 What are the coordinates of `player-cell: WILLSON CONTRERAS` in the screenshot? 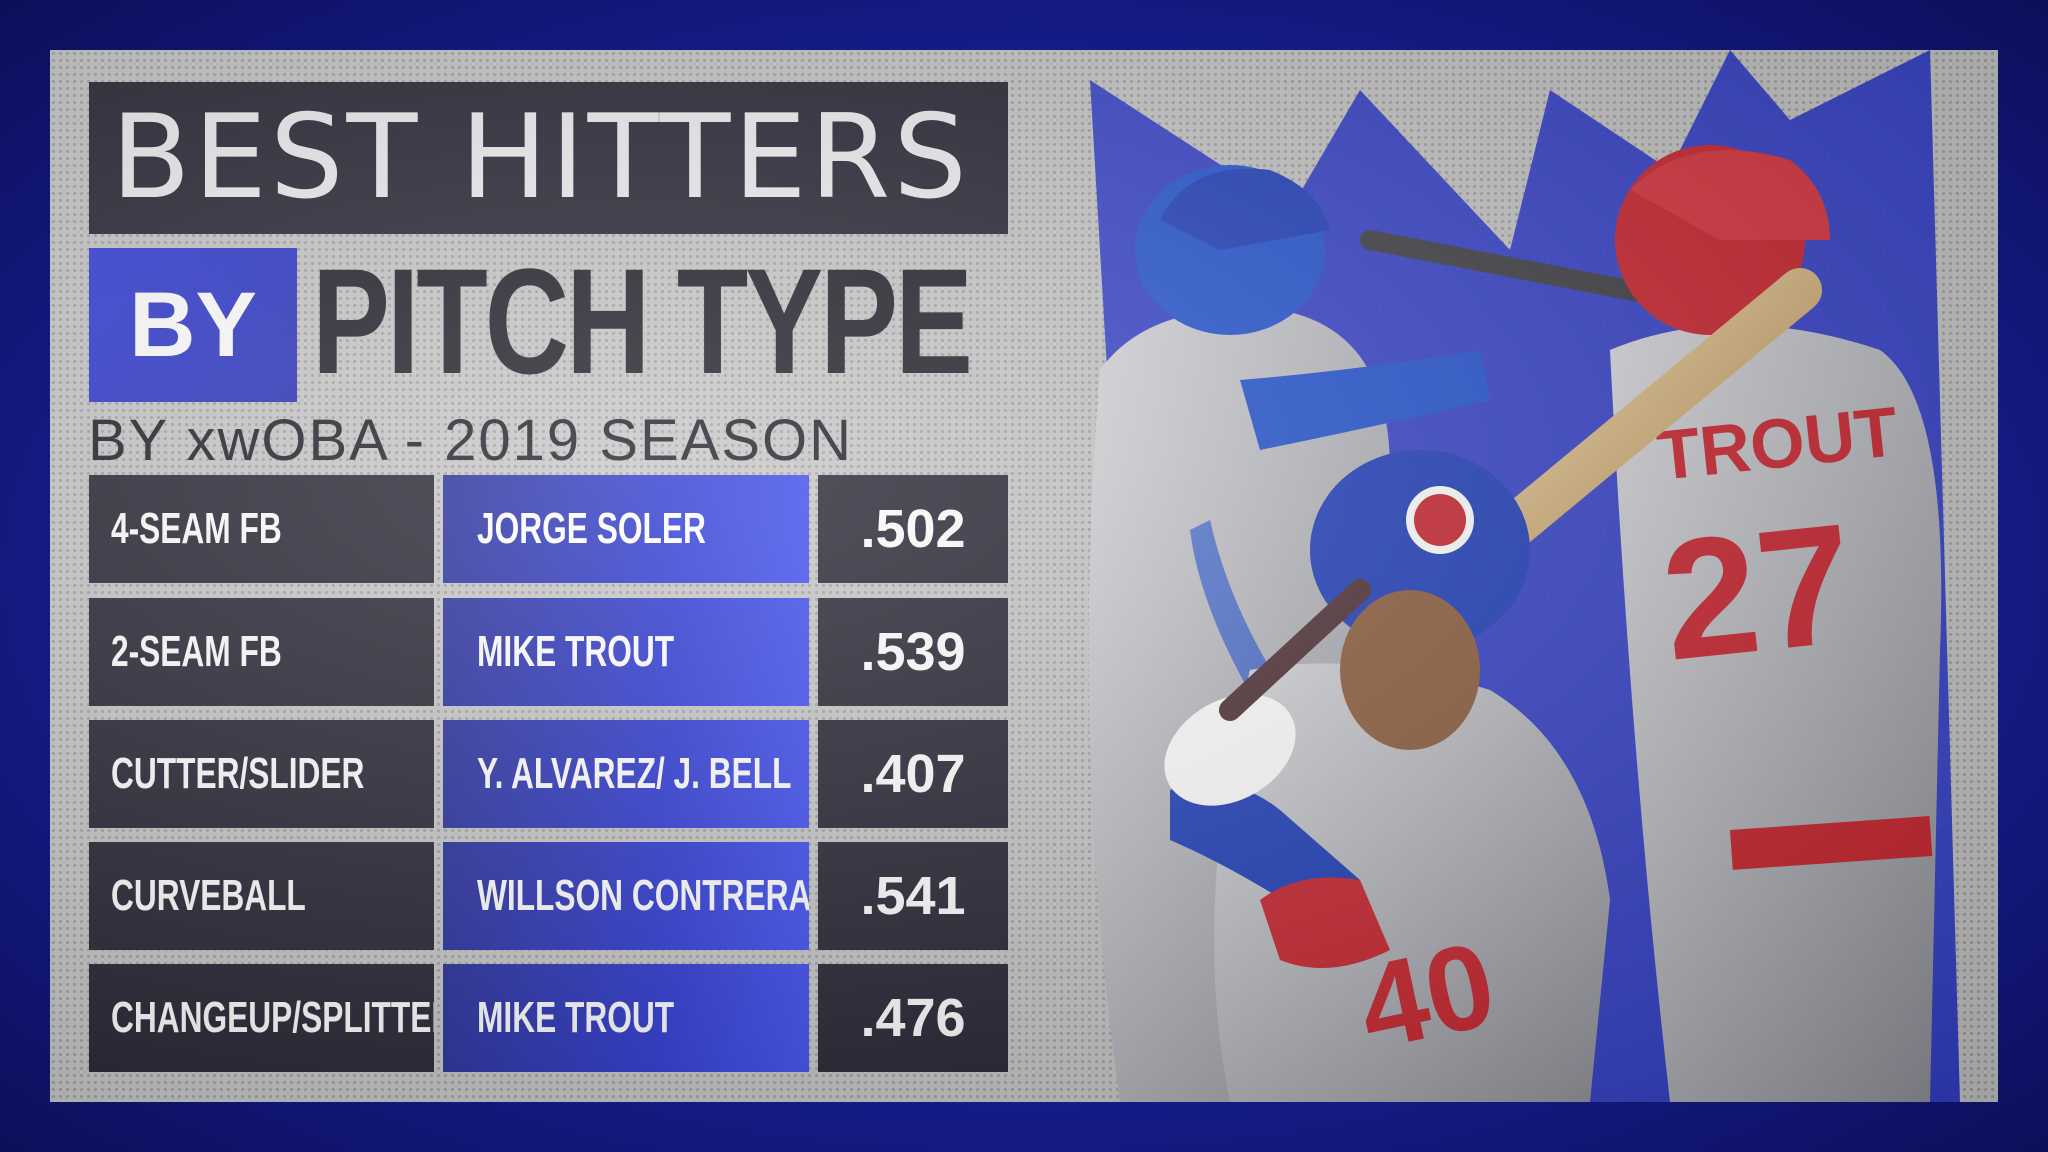 It's located at (626, 896).